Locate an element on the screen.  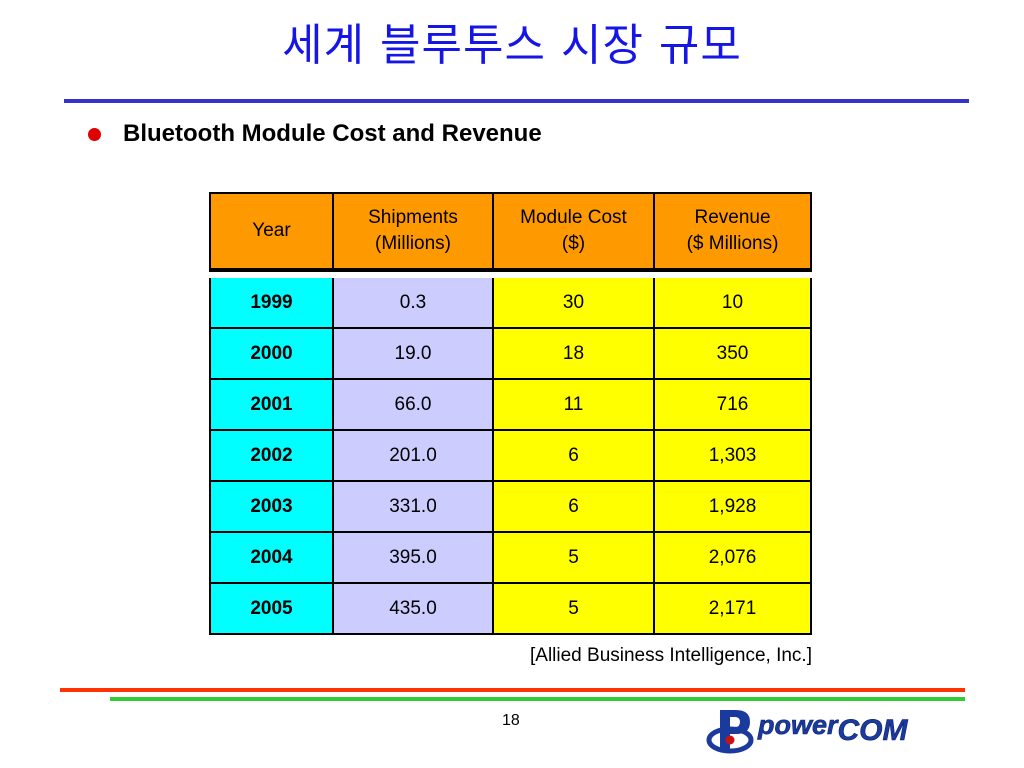
cell-shipments: 331.0 is located at coordinates (414, 507).